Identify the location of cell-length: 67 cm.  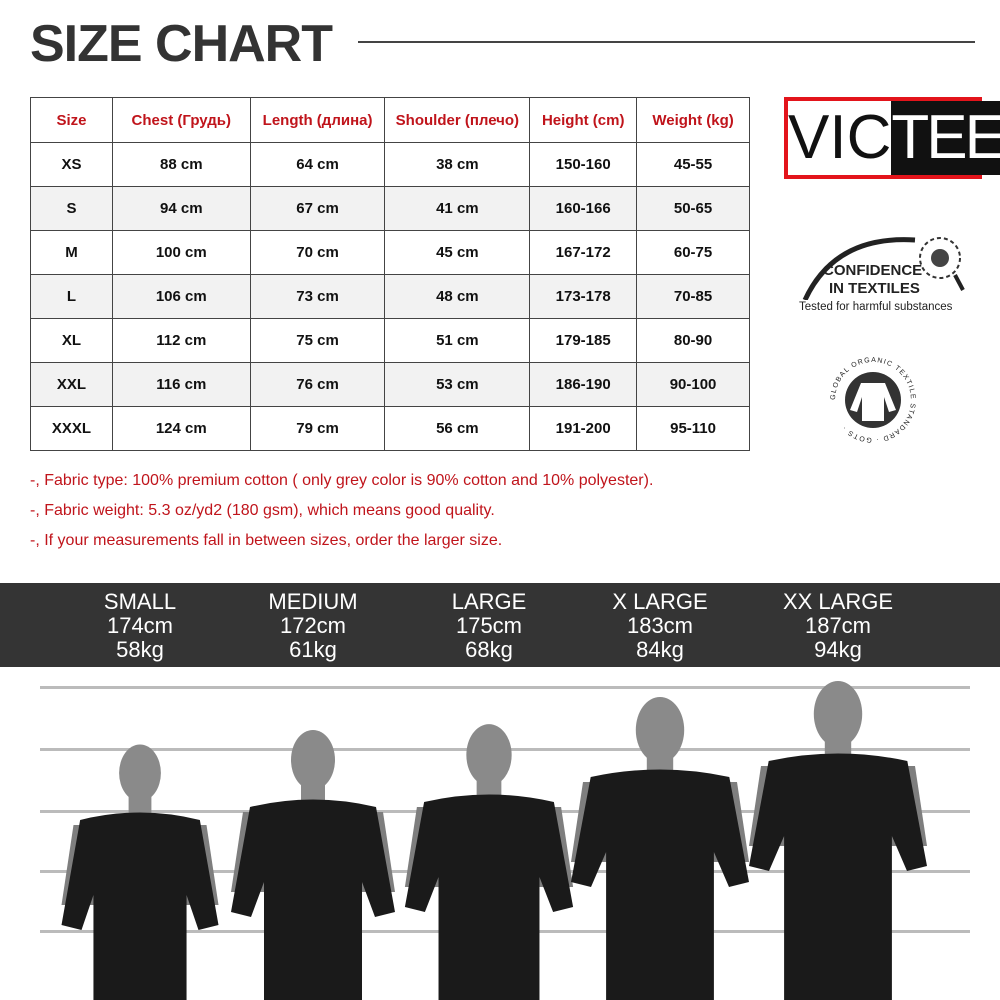
(317, 208).